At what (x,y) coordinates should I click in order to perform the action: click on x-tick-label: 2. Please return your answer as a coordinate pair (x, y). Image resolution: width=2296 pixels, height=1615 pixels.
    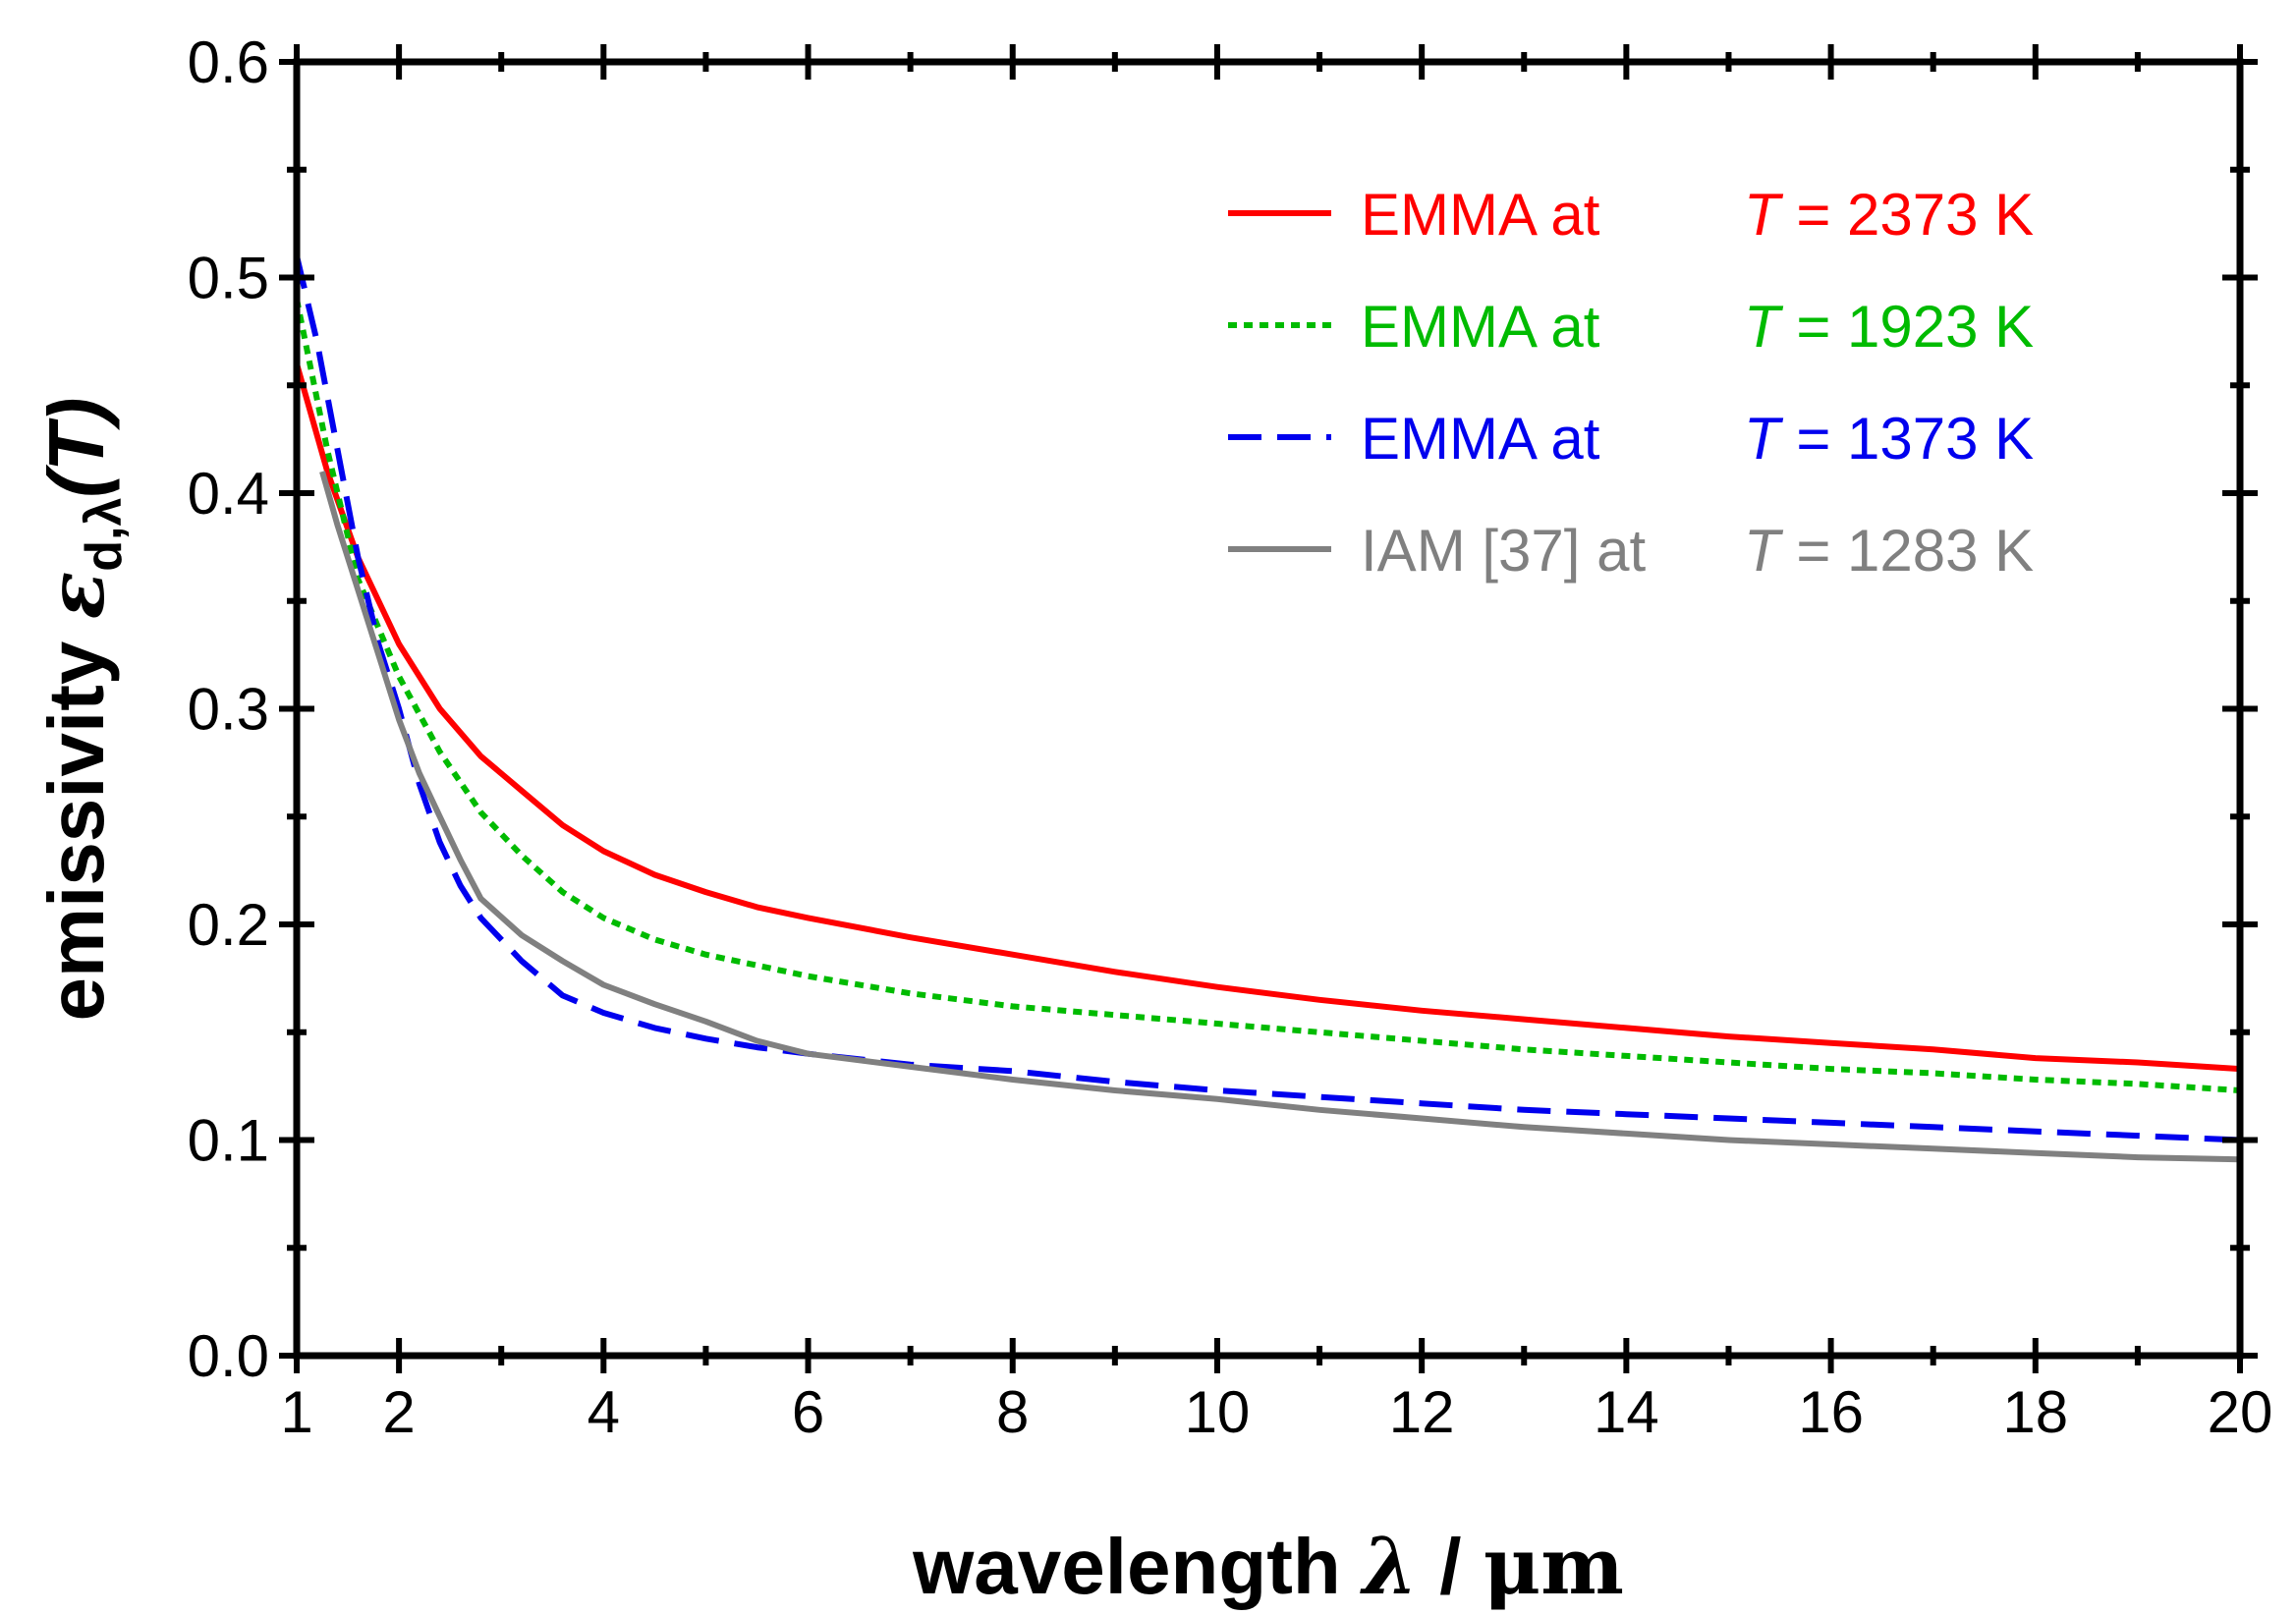
    Looking at the image, I should click on (398, 1412).